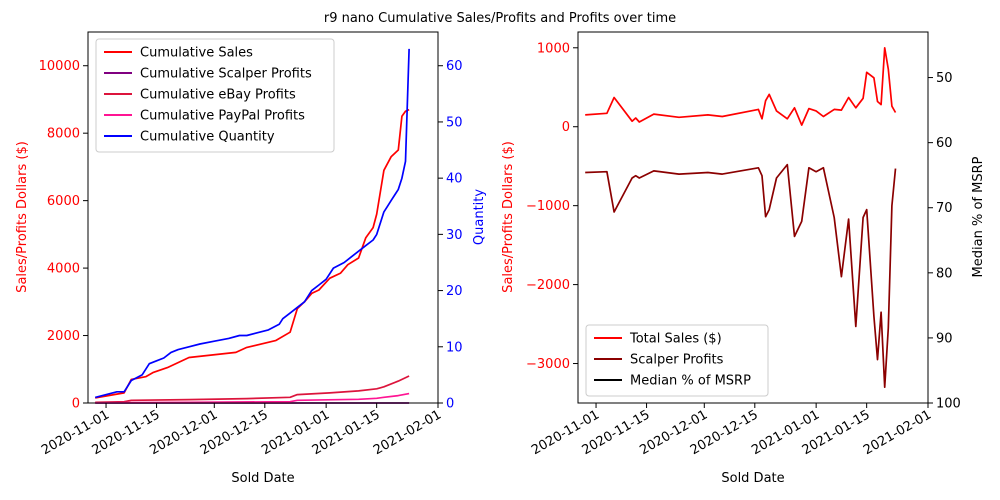 The image size is (1000, 500). What do you see at coordinates (548, 285) in the screenshot?
I see `right-chart-ytick-label: −2000` at bounding box center [548, 285].